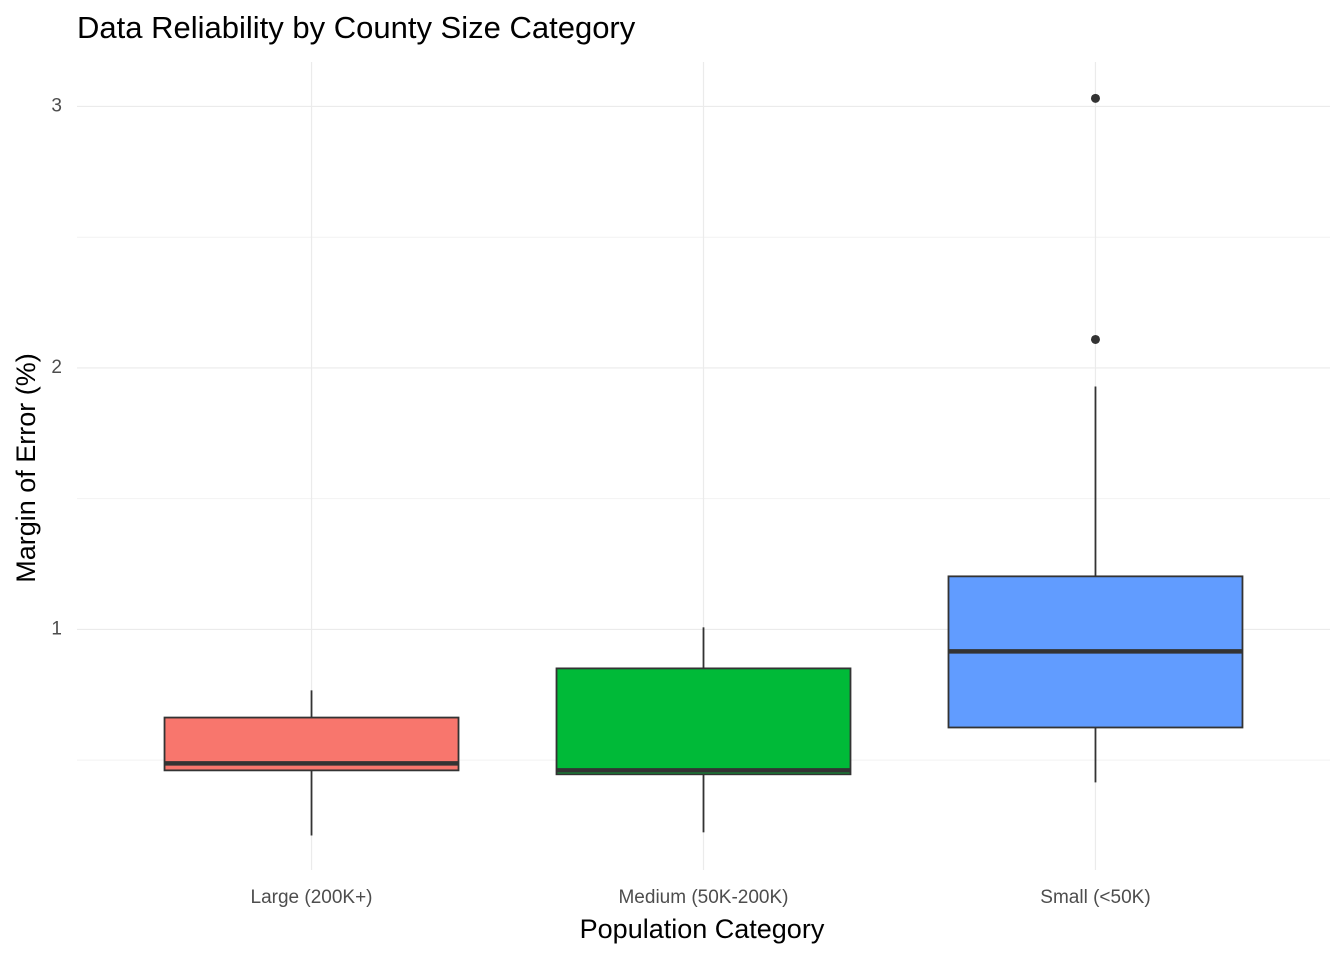  I want to click on x-axis-title: Population Category, so click(702, 929).